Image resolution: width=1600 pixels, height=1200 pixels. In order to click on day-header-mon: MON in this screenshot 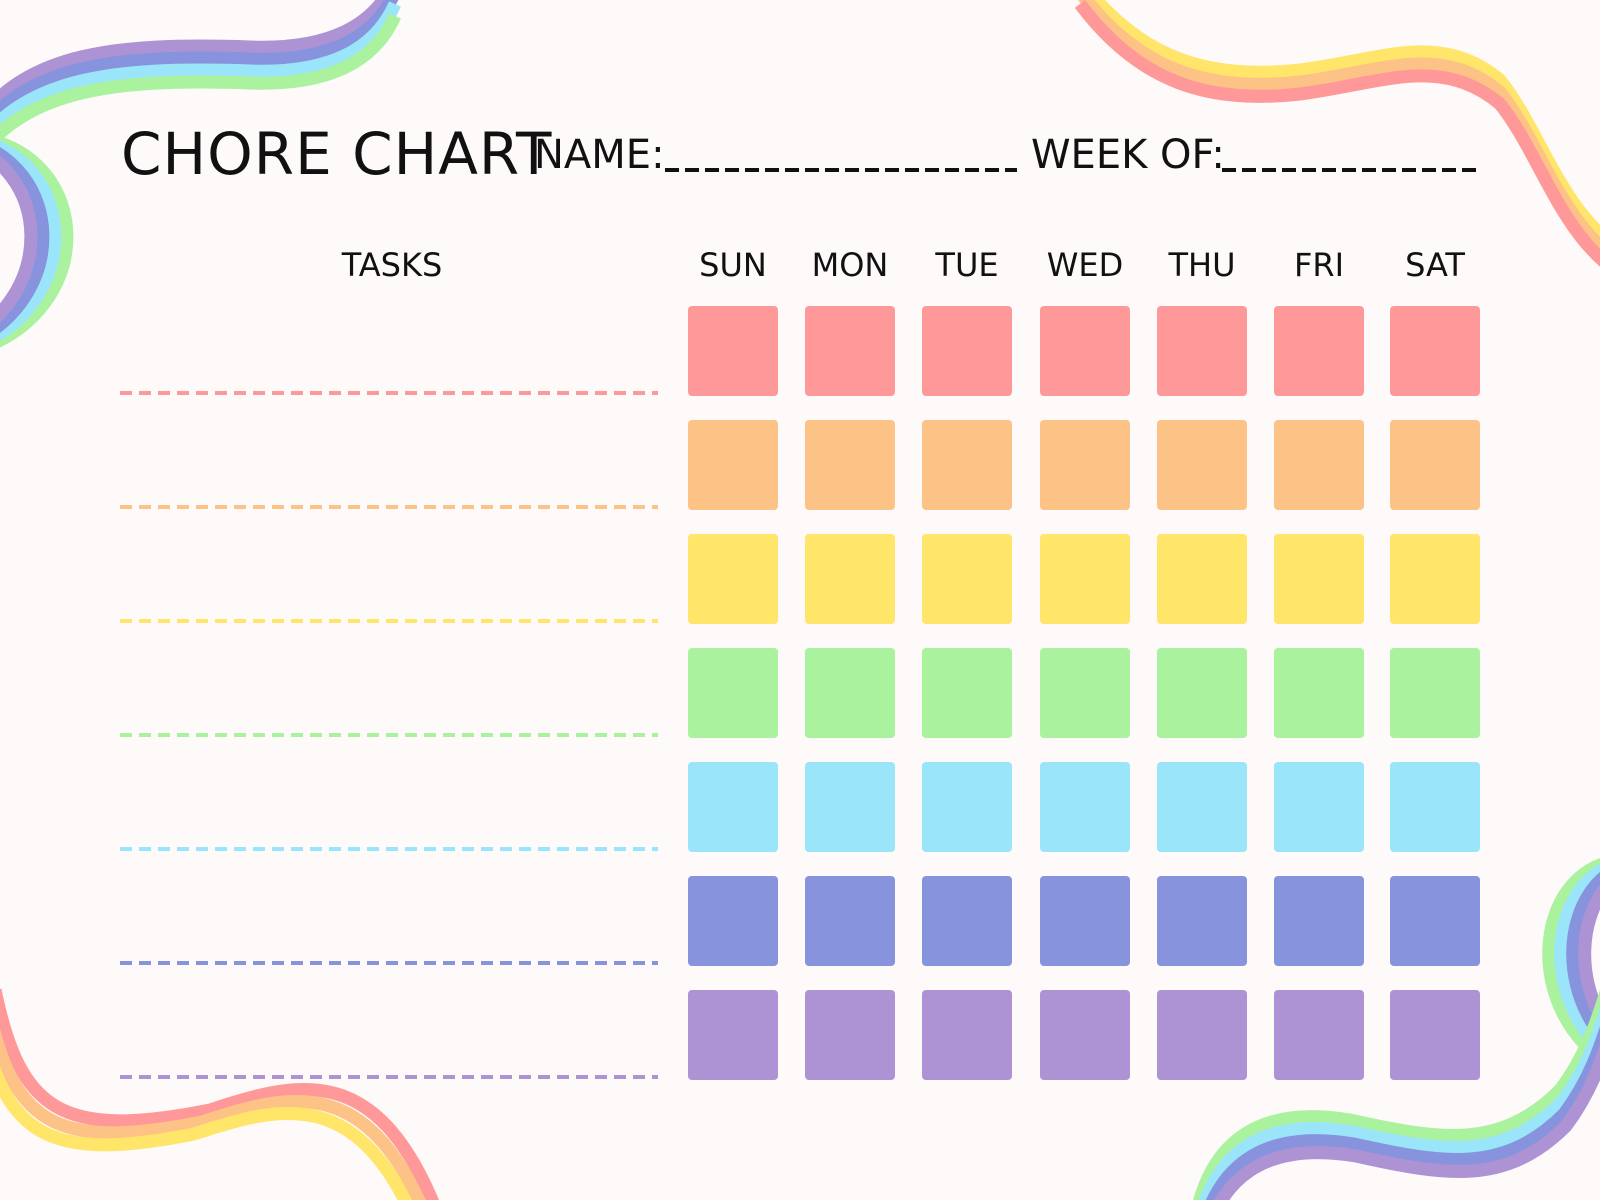, I will do `click(850, 265)`.